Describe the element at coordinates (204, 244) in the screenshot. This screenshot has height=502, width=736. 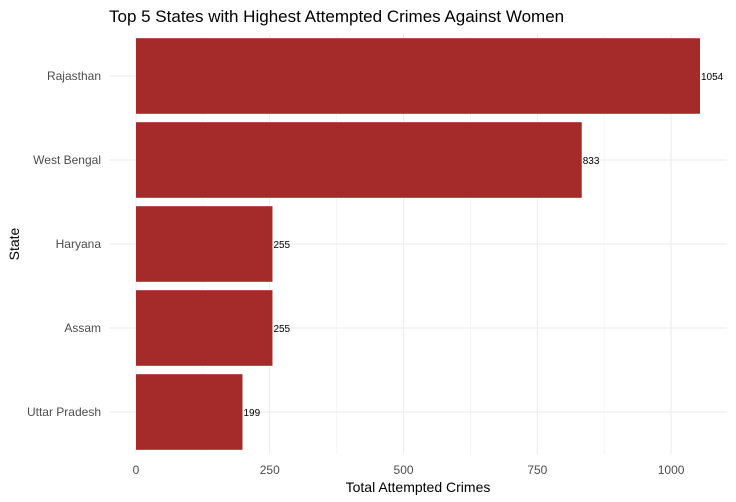
I see `bar-haryana` at that location.